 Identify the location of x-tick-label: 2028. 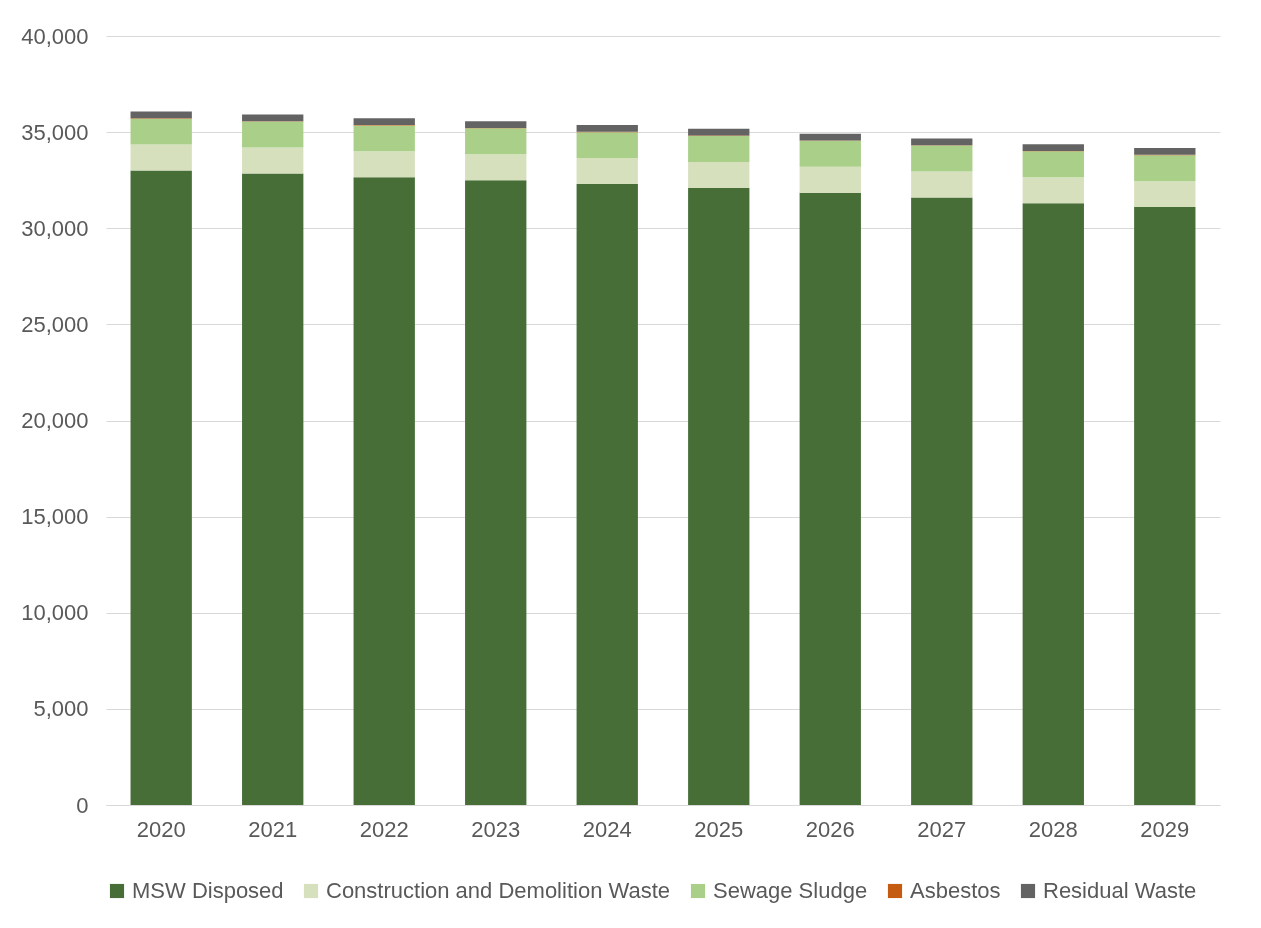
(1053, 829).